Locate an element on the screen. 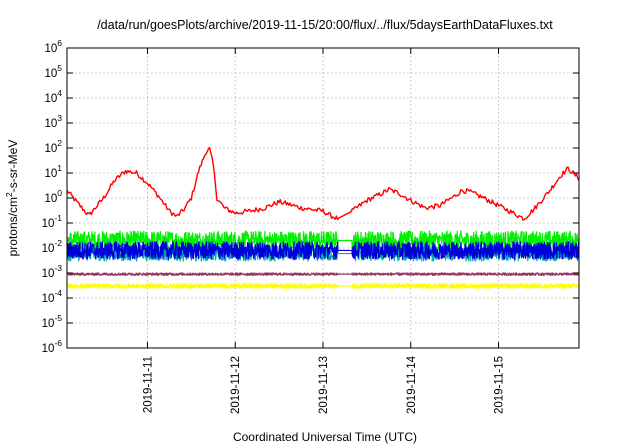 The image size is (640, 448). x-tick-label: 2019-11-13 is located at coordinates (324, 385).